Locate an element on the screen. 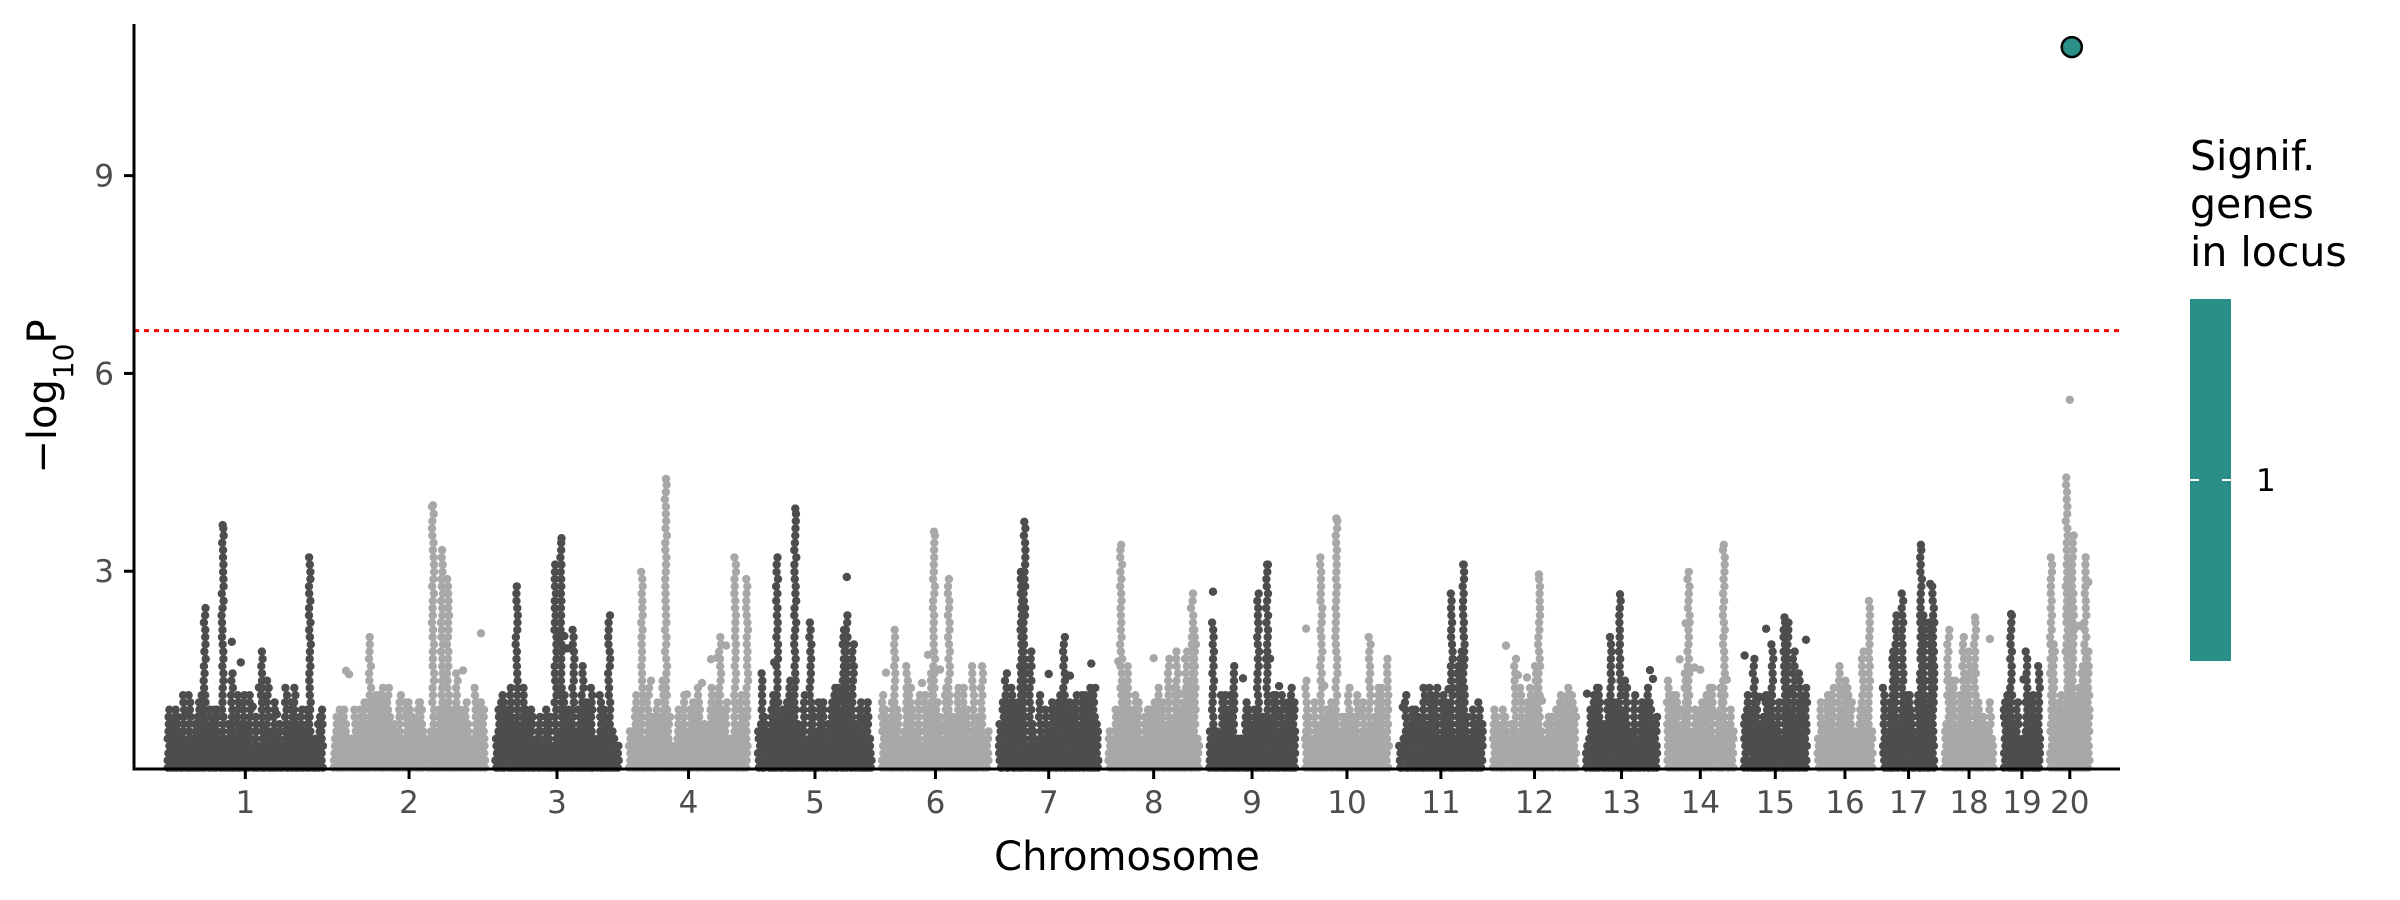  chromosome-1-points is located at coordinates (245, 646).